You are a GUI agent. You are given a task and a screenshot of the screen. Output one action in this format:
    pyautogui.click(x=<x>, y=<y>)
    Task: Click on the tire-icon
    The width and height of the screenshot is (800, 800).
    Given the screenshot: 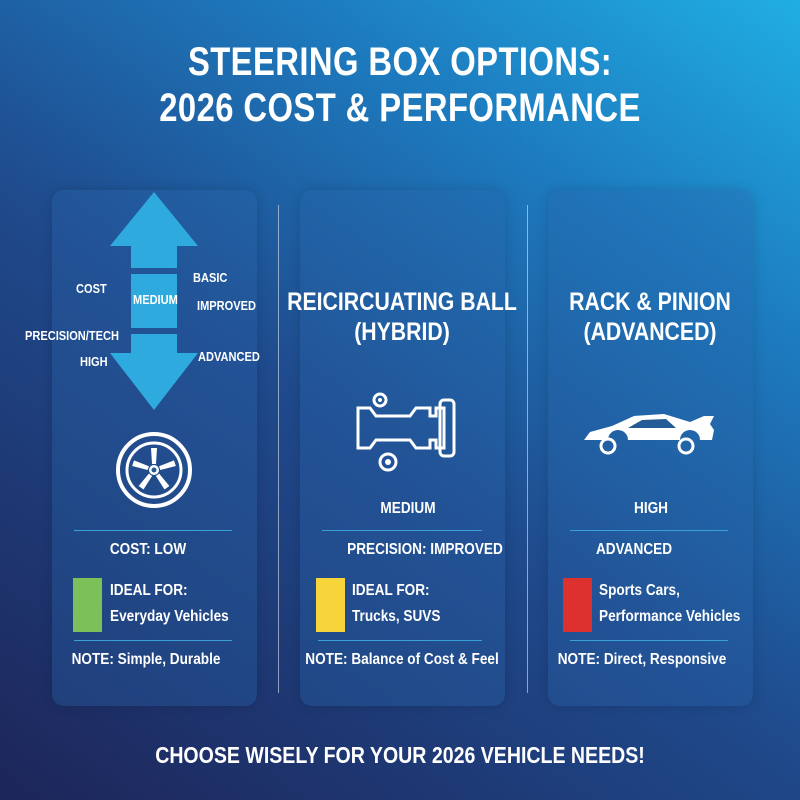 What is the action you would take?
    pyautogui.click(x=154, y=470)
    